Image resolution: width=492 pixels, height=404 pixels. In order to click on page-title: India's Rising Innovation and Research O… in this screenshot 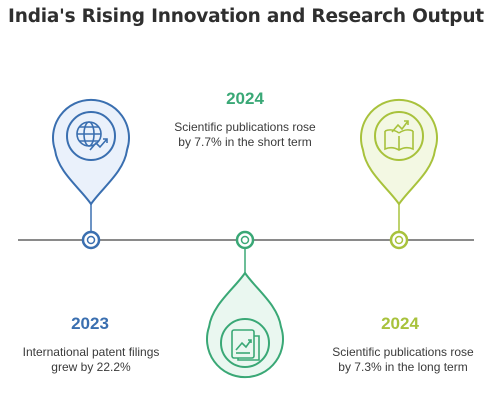, I will do `click(246, 16)`.